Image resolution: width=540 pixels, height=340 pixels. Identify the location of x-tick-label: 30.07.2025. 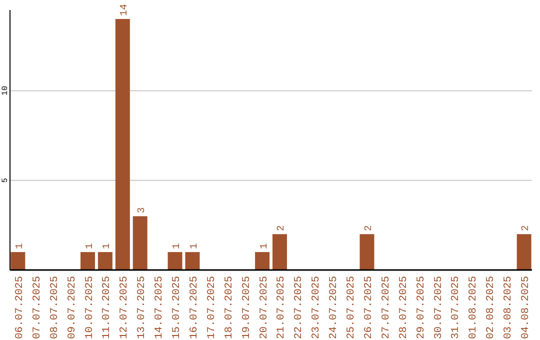
(438, 308).